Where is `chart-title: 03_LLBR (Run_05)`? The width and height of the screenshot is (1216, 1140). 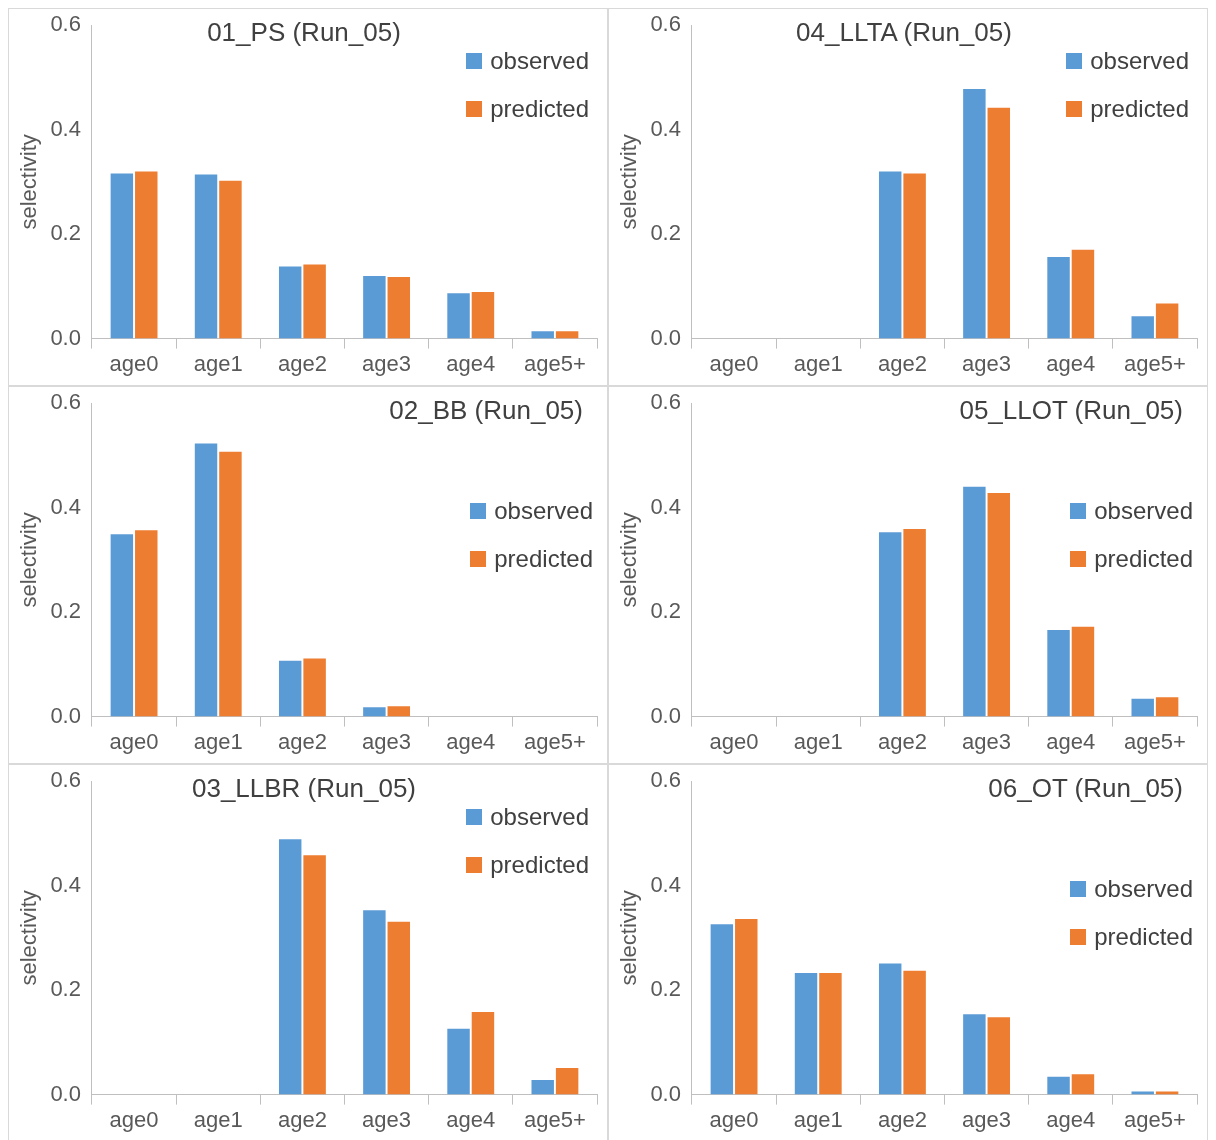 chart-title: 03_LLBR (Run_05) is located at coordinates (303, 788).